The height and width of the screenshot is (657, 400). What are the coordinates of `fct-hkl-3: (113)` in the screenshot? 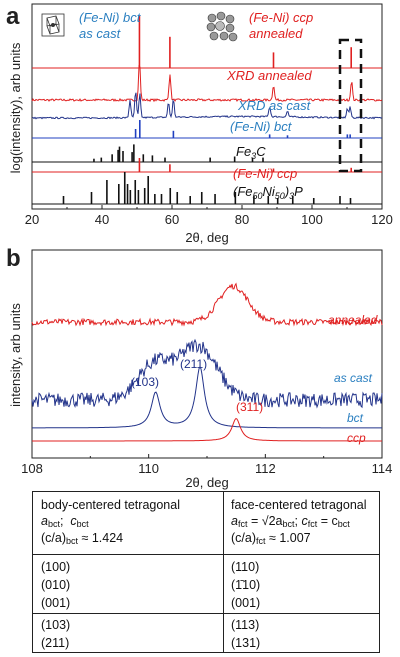 It's located at (245, 625).